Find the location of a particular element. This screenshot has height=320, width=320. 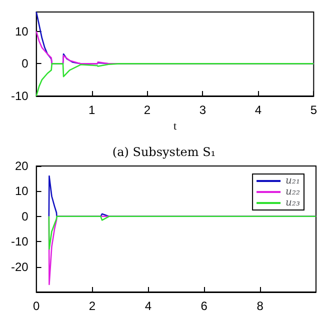

x-tick-label: 0 is located at coordinates (36, 306).